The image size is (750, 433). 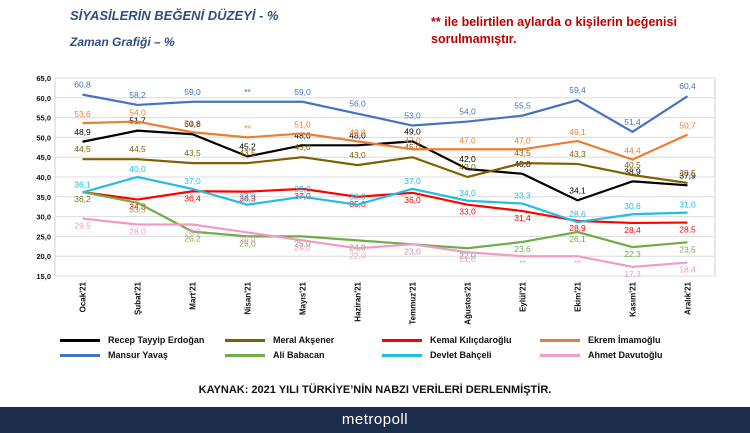 What do you see at coordinates (577, 239) in the screenshot?
I see `data-label: 26,1` at bounding box center [577, 239].